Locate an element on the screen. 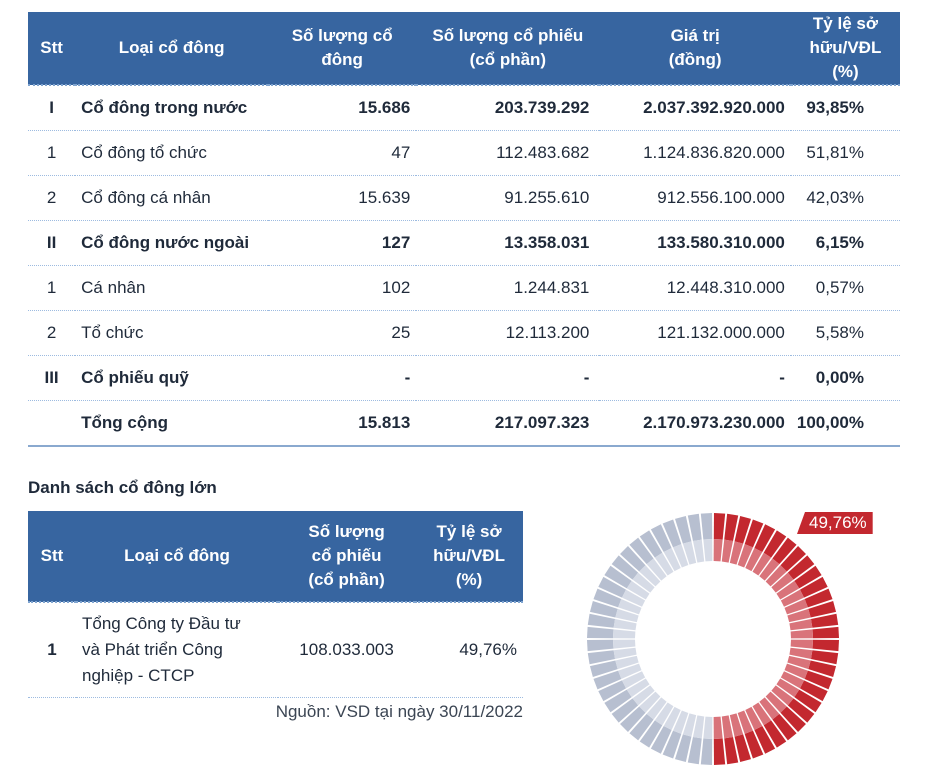 This screenshot has width=940, height=777. cell-stt: 2 is located at coordinates (52, 198).